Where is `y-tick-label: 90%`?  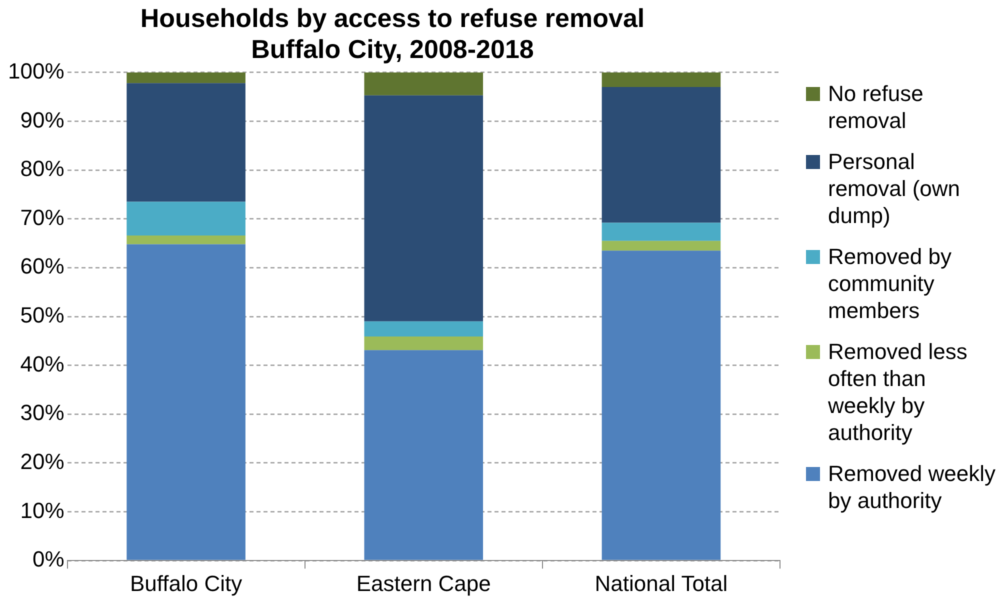
y-tick-label: 90% is located at coordinates (42, 119).